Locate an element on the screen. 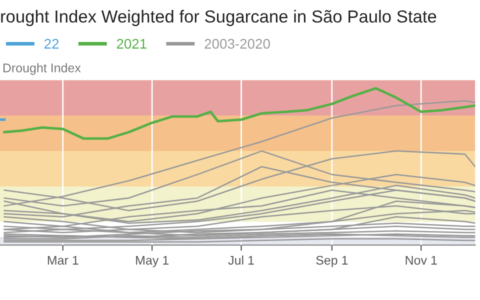  x-tick-label: Jul 1 is located at coordinates (241, 260).